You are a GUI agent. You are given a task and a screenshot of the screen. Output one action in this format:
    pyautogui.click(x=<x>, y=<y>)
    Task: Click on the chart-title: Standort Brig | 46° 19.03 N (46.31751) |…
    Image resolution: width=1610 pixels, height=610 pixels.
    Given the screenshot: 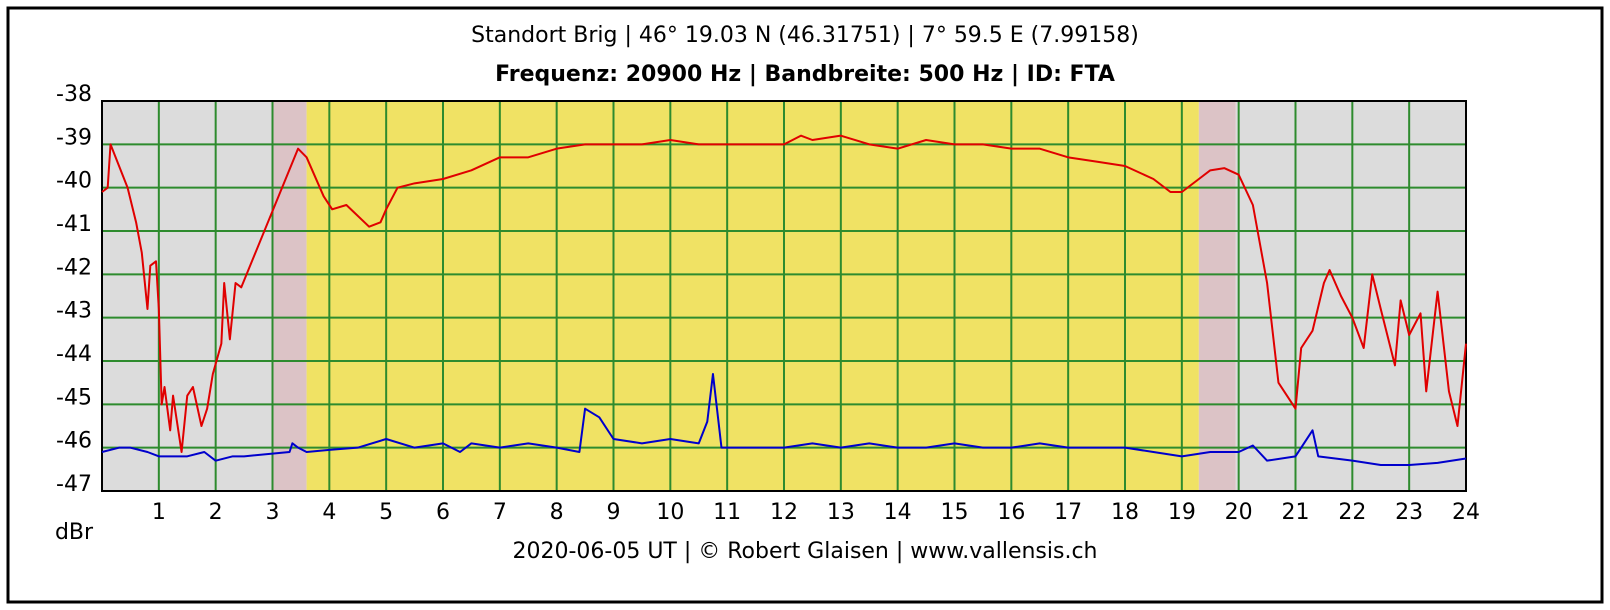 What is the action you would take?
    pyautogui.click(x=805, y=35)
    